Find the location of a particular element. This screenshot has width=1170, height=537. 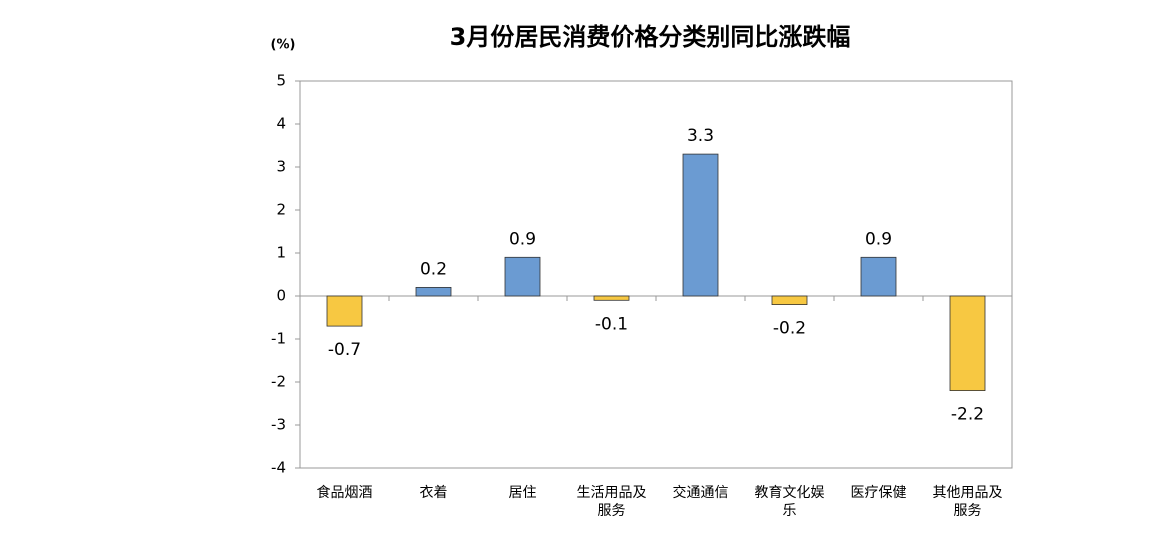

y-tick-label: 0 is located at coordinates (281, 296).